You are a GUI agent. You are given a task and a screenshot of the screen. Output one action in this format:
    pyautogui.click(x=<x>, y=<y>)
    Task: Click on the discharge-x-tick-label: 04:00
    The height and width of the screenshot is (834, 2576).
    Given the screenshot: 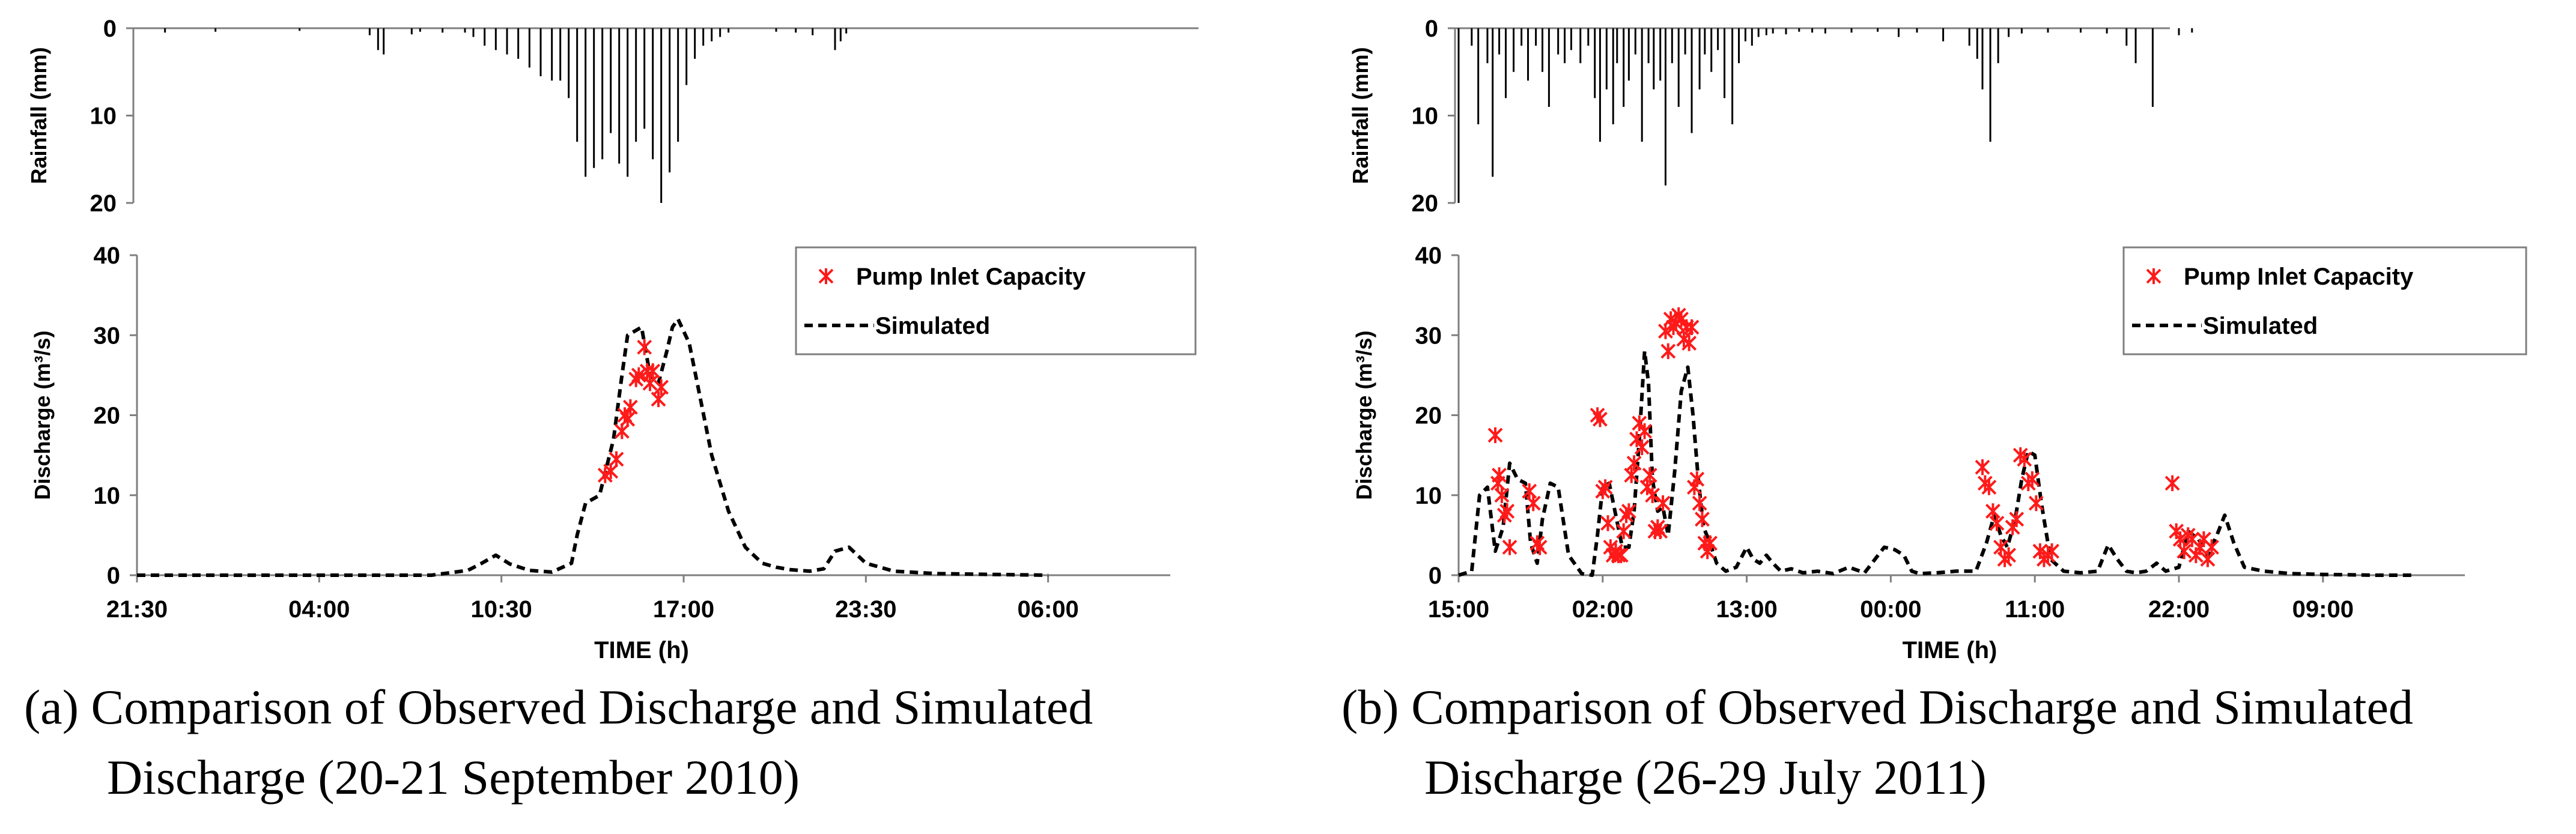 What is the action you would take?
    pyautogui.click(x=319, y=609)
    